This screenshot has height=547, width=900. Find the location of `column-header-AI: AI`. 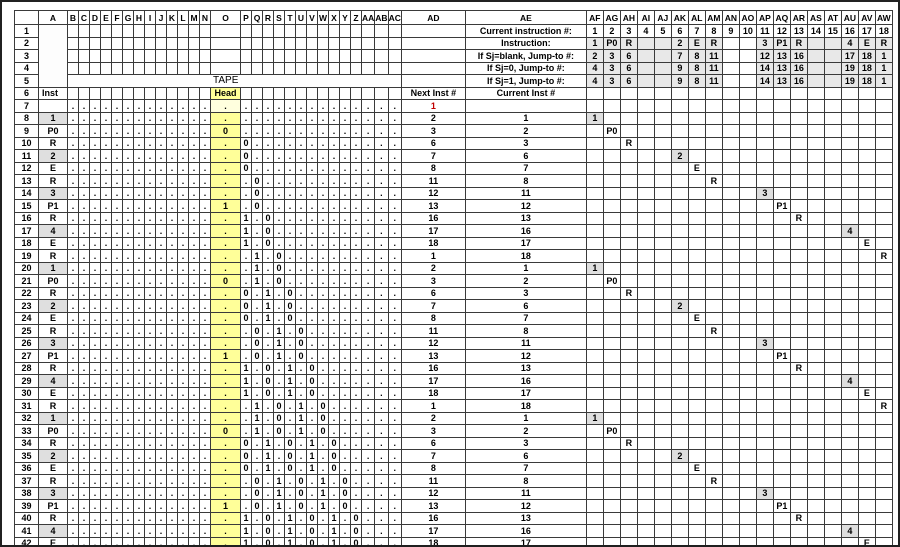

column-header-AI: AI is located at coordinates (645, 17).